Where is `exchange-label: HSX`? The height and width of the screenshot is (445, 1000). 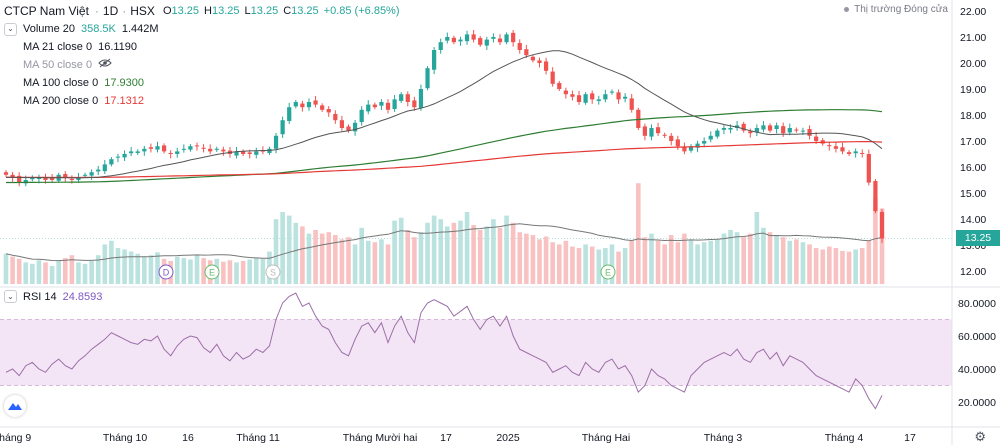
exchange-label: HSX is located at coordinates (142, 11).